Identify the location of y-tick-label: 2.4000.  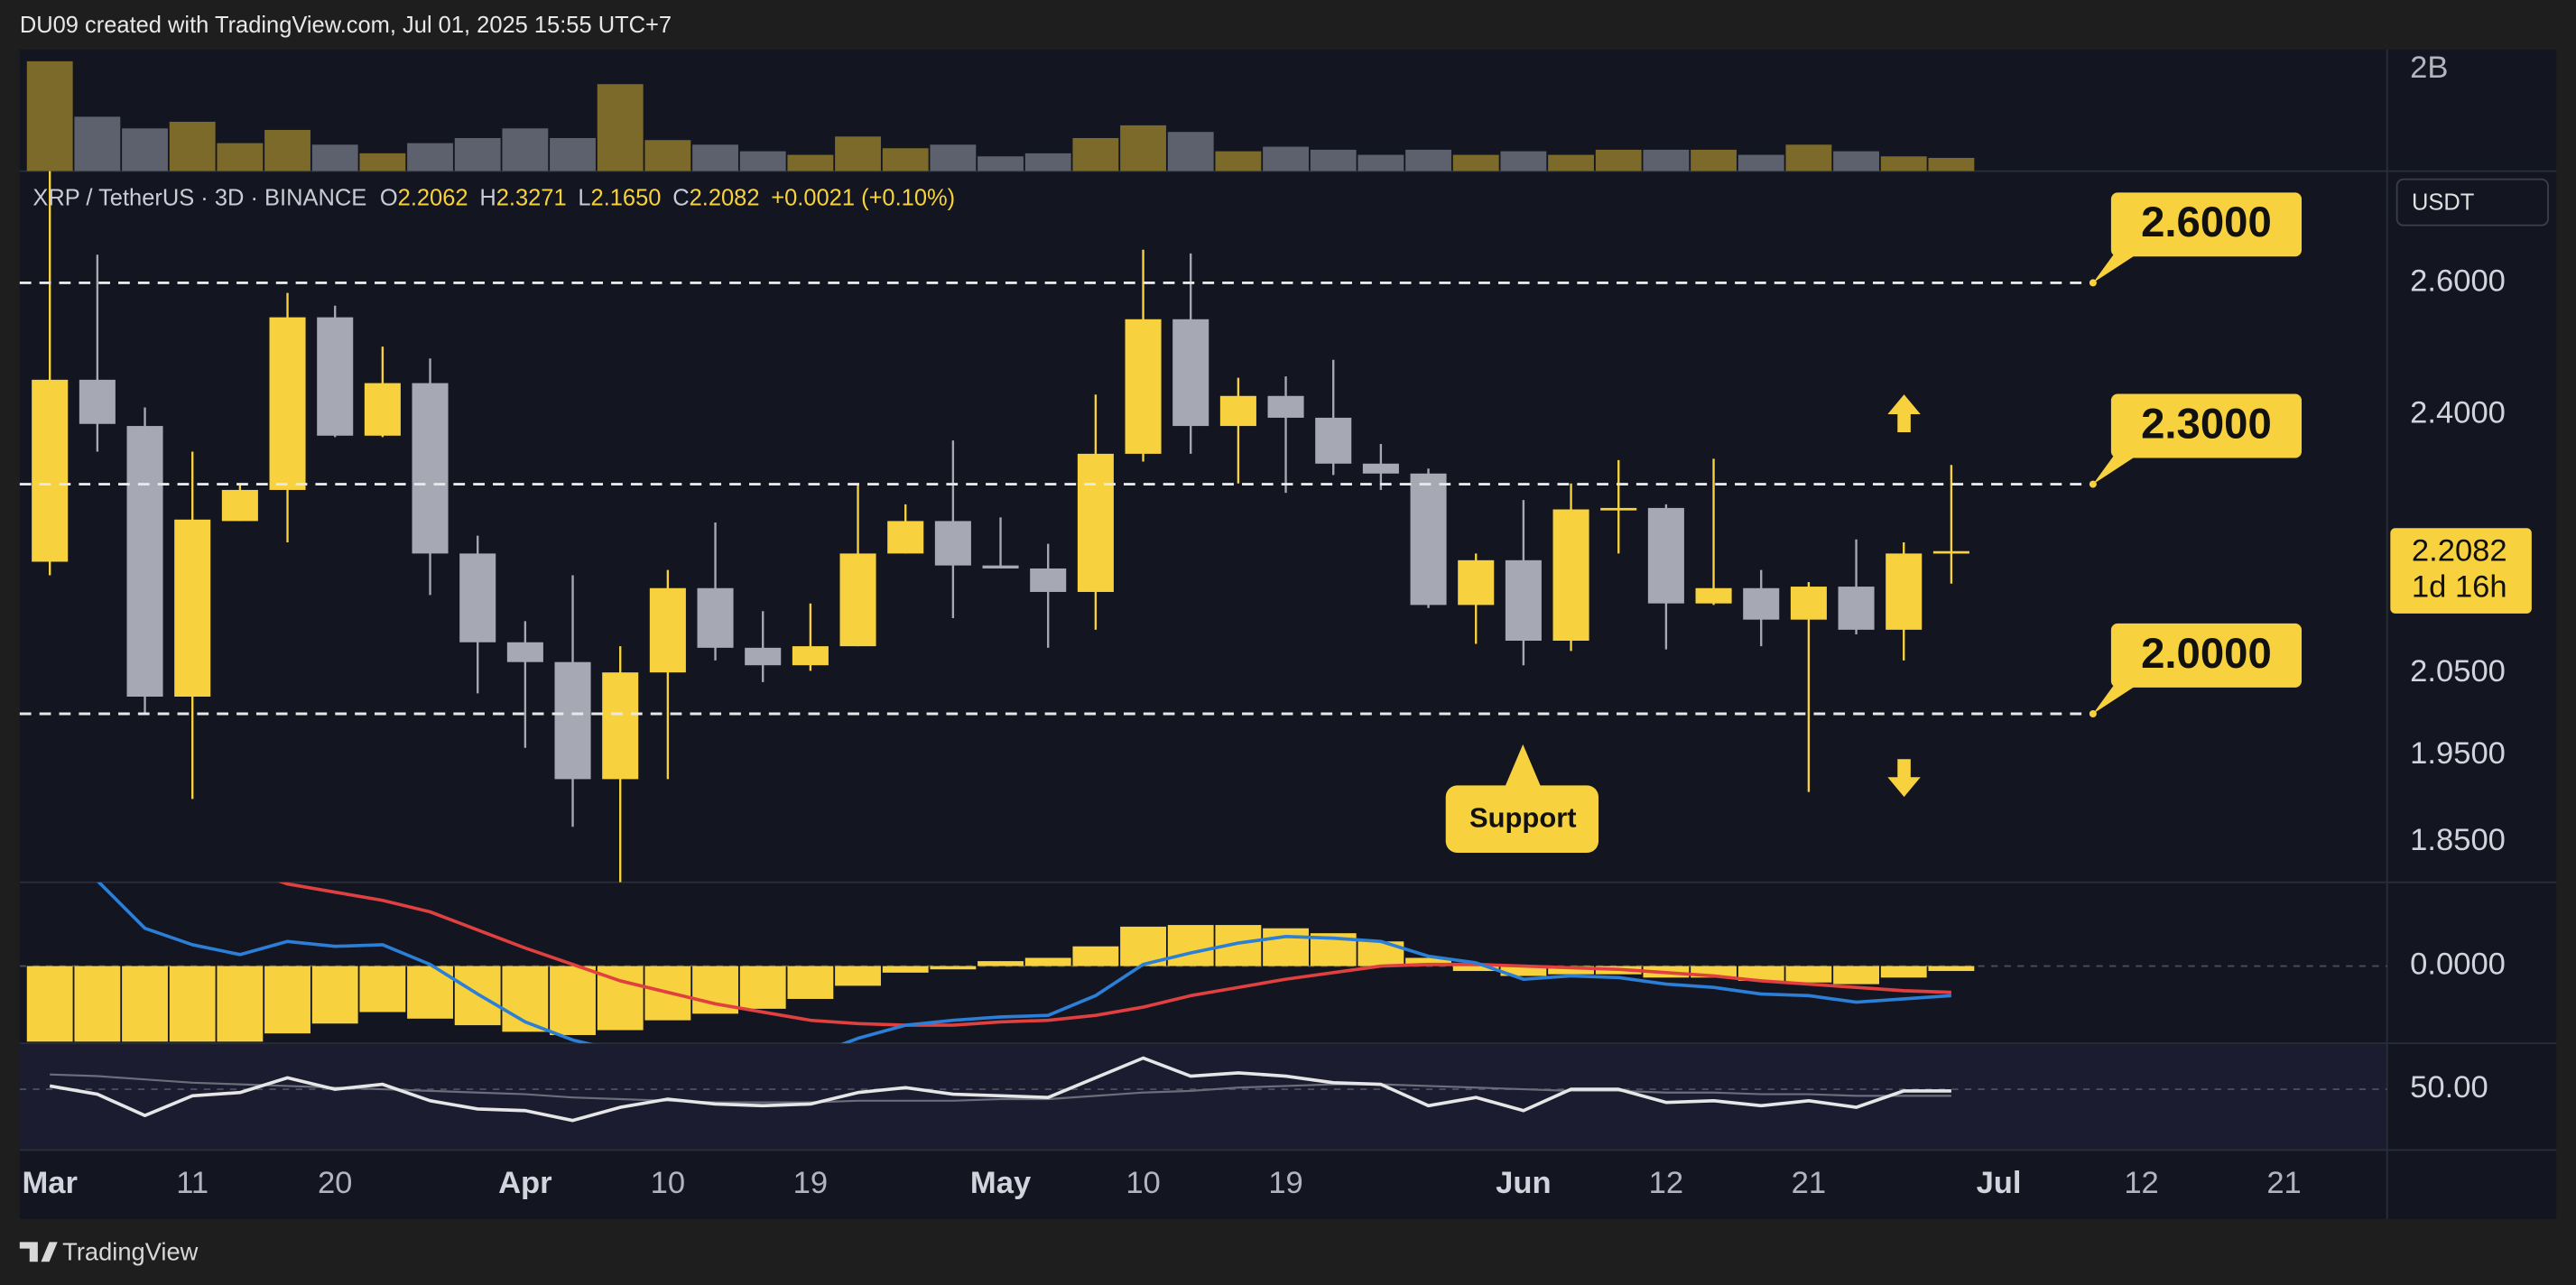
(2458, 413).